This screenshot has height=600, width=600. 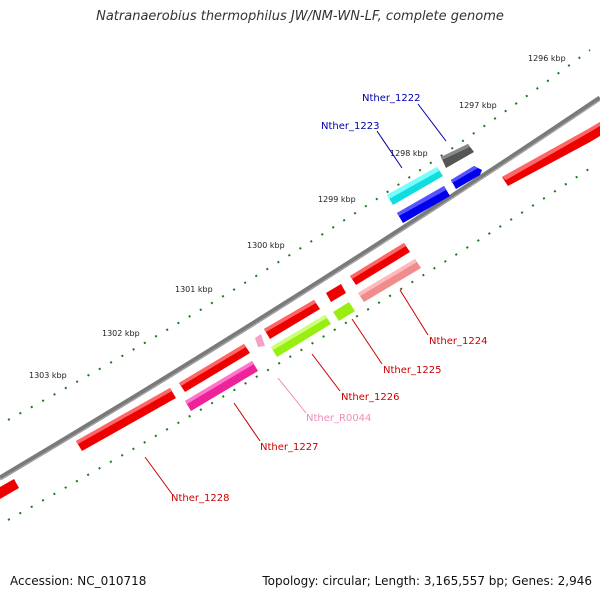 I want to click on tick-label-1300: 1300 kbp, so click(x=266, y=245).